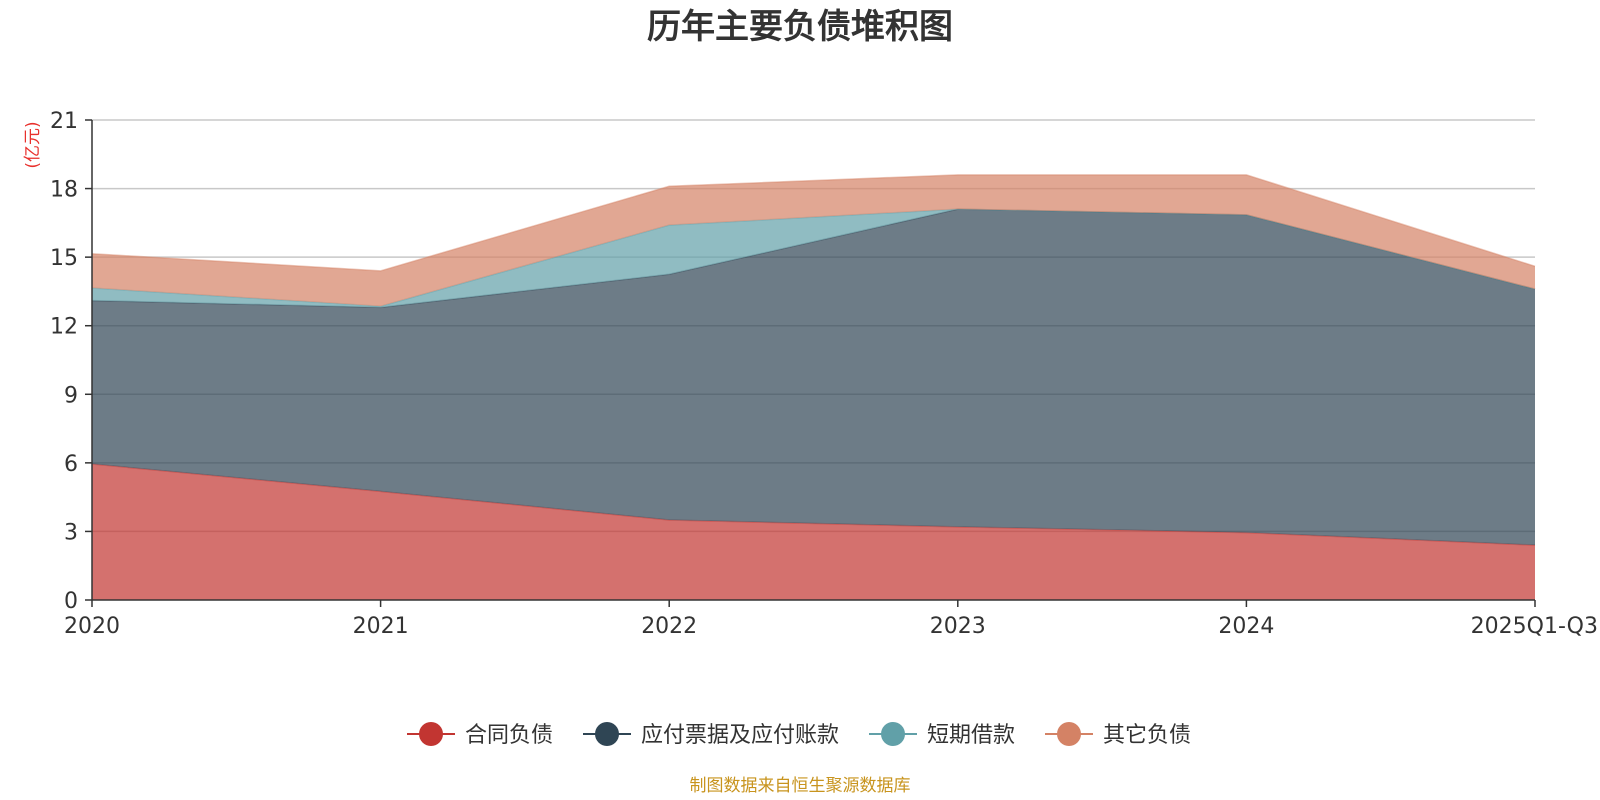 This screenshot has height=800, width=1600. Describe the element at coordinates (1246, 626) in the screenshot. I see `x-tick-label: 2024` at that location.